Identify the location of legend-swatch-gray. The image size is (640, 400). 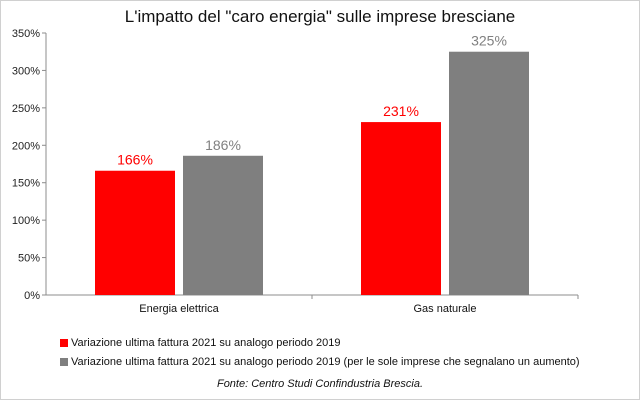
(64, 361).